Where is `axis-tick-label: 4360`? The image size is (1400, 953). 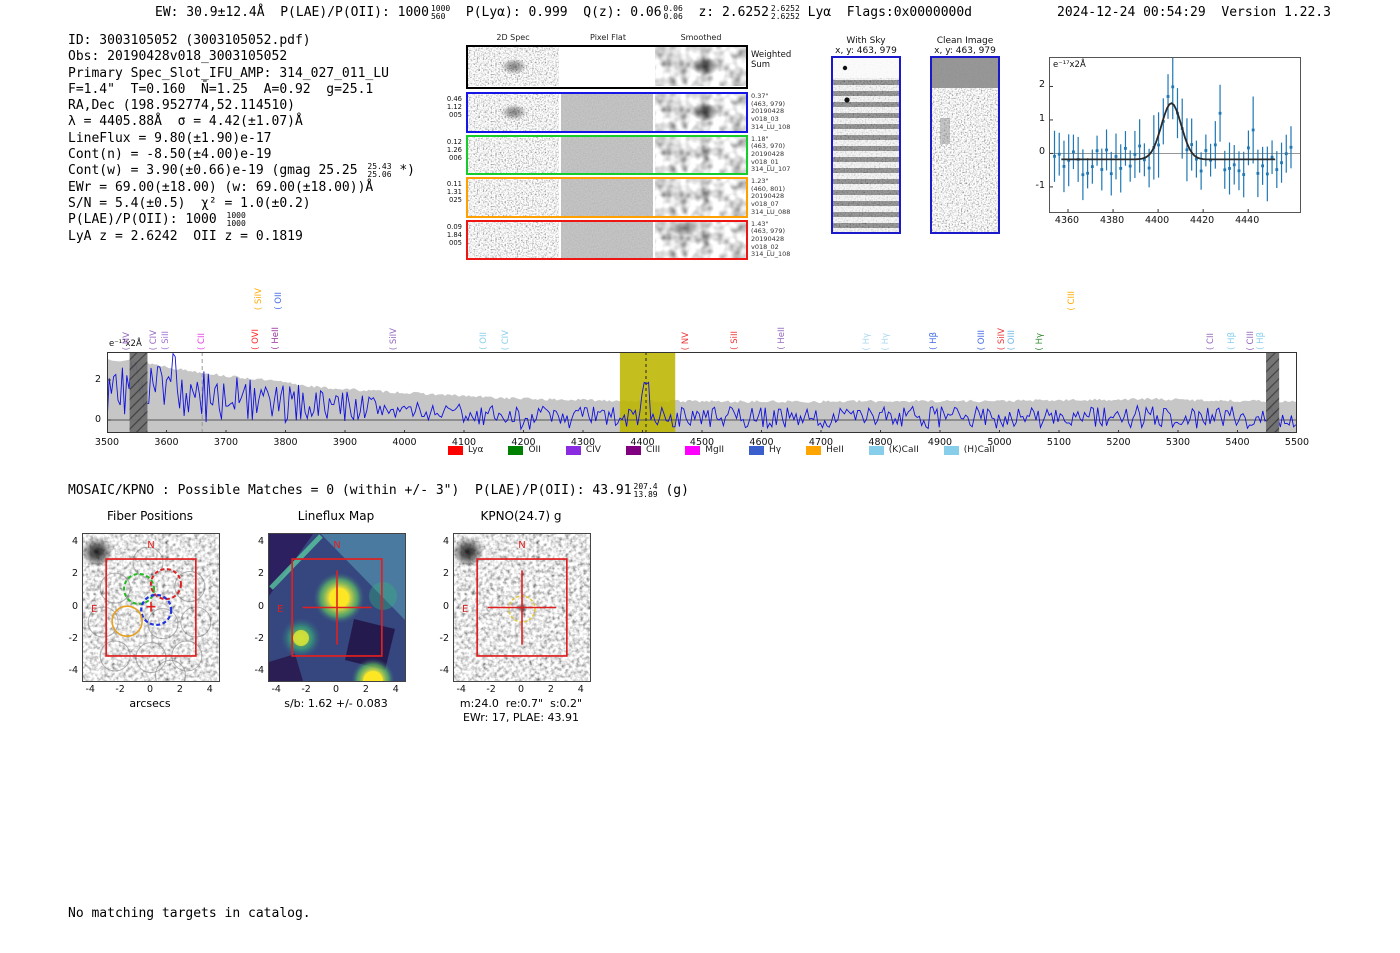 axis-tick-label: 4360 is located at coordinates (1067, 220).